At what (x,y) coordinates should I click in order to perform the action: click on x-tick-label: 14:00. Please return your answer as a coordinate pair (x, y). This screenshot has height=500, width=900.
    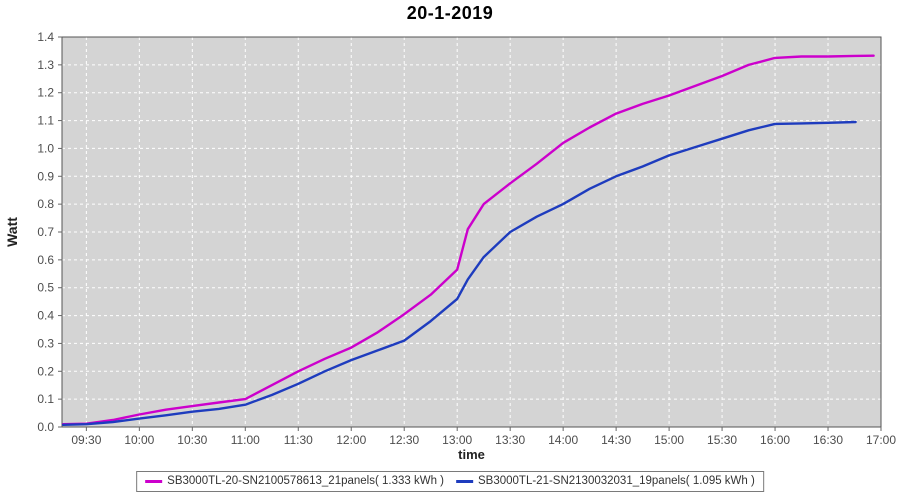
    Looking at the image, I should click on (563, 440).